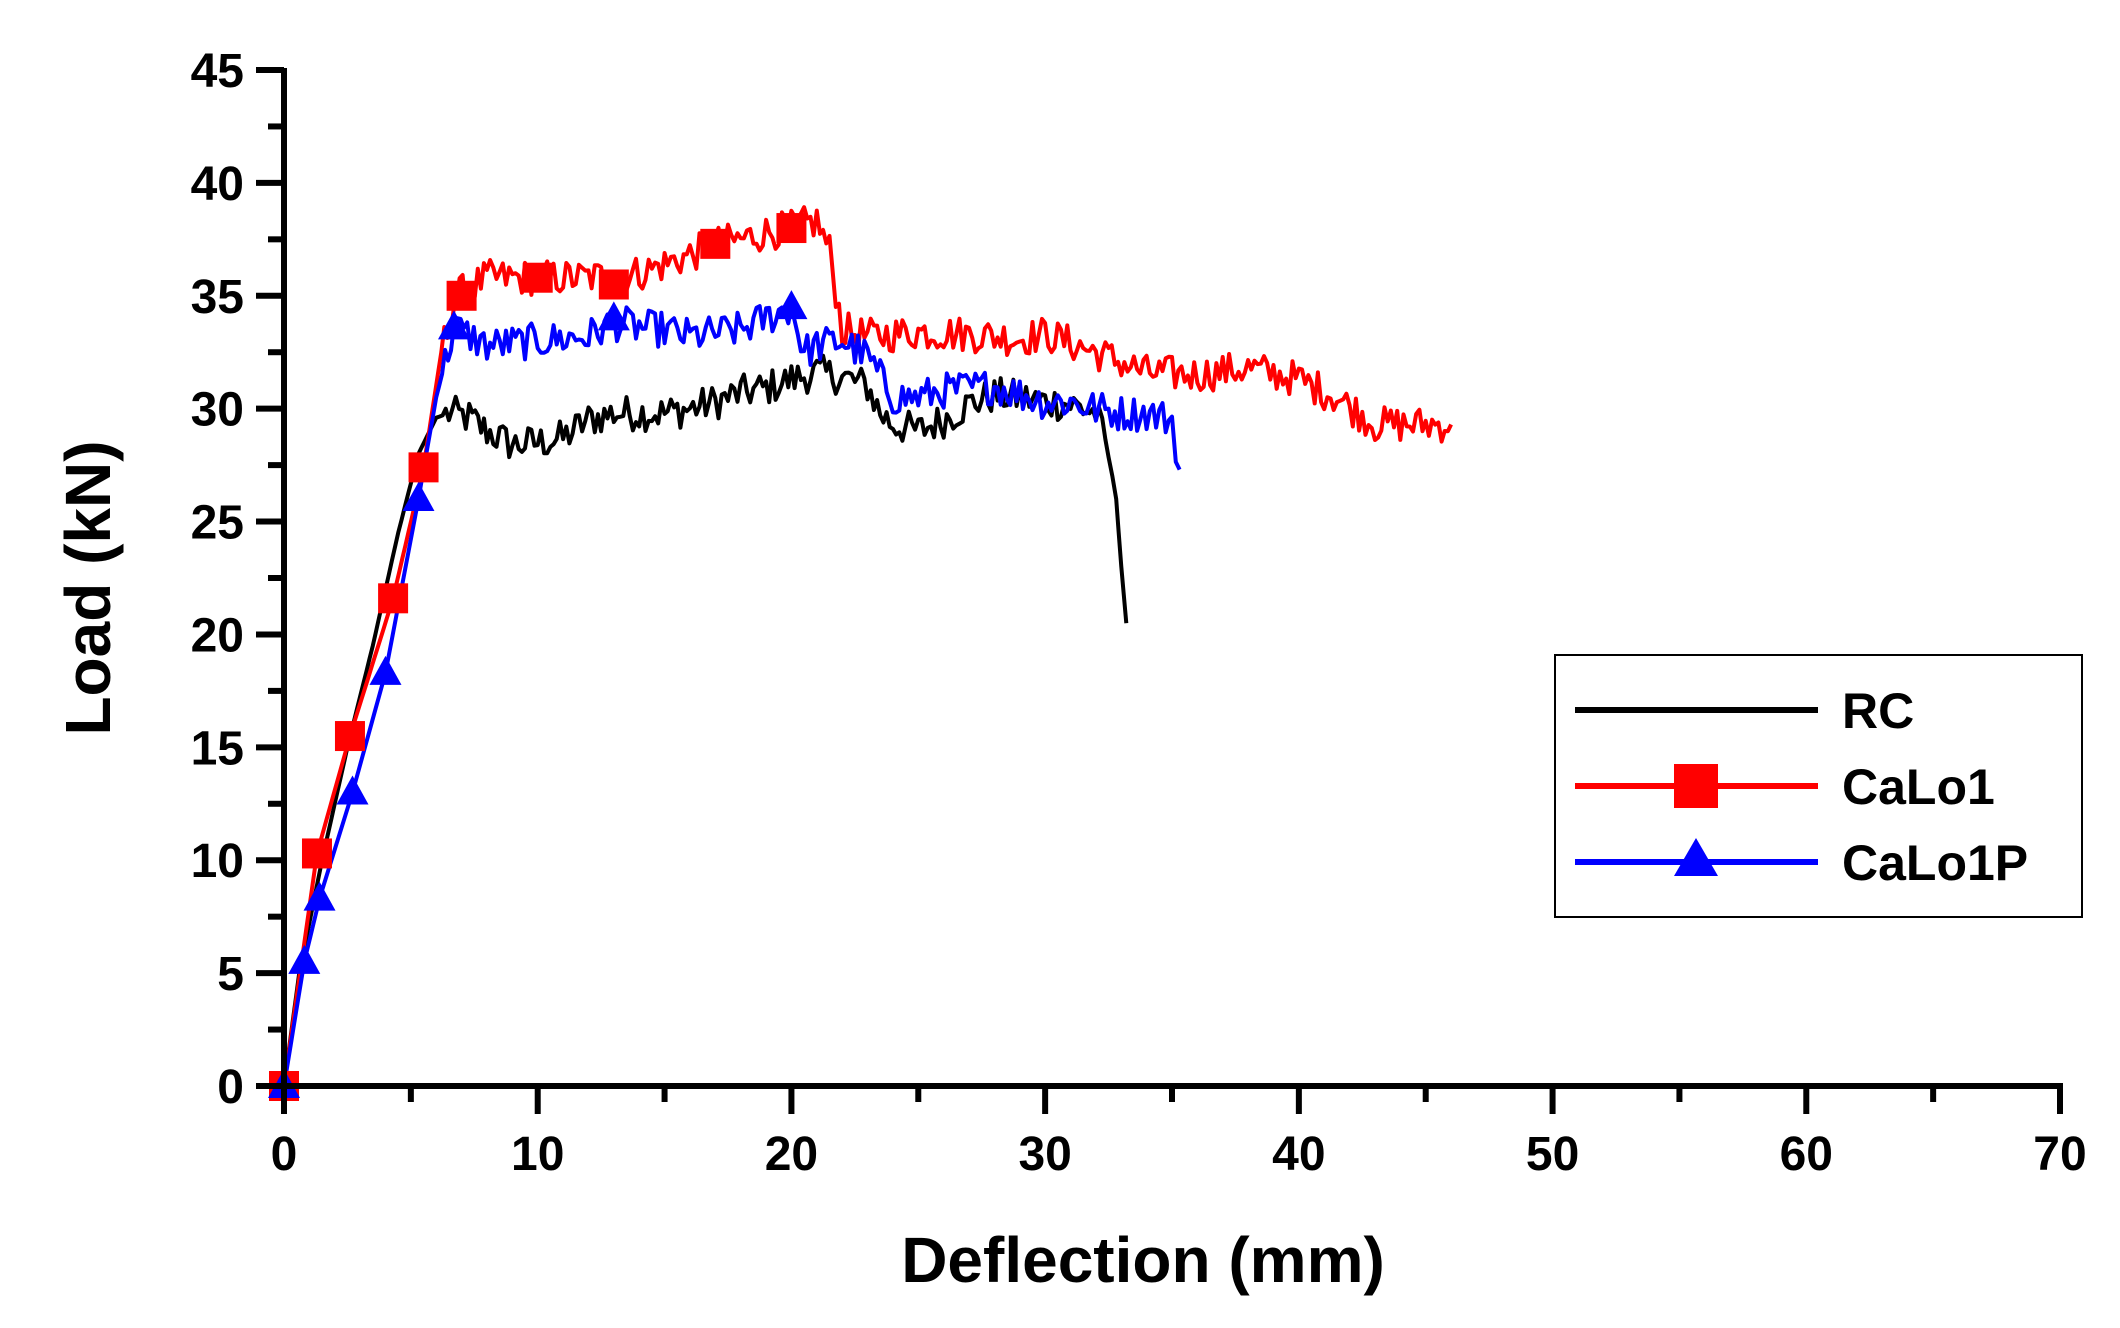 Image resolution: width=2120 pixels, height=1328 pixels. I want to click on legend: RC CaLo1 CaLo1P, so click(1818, 786).